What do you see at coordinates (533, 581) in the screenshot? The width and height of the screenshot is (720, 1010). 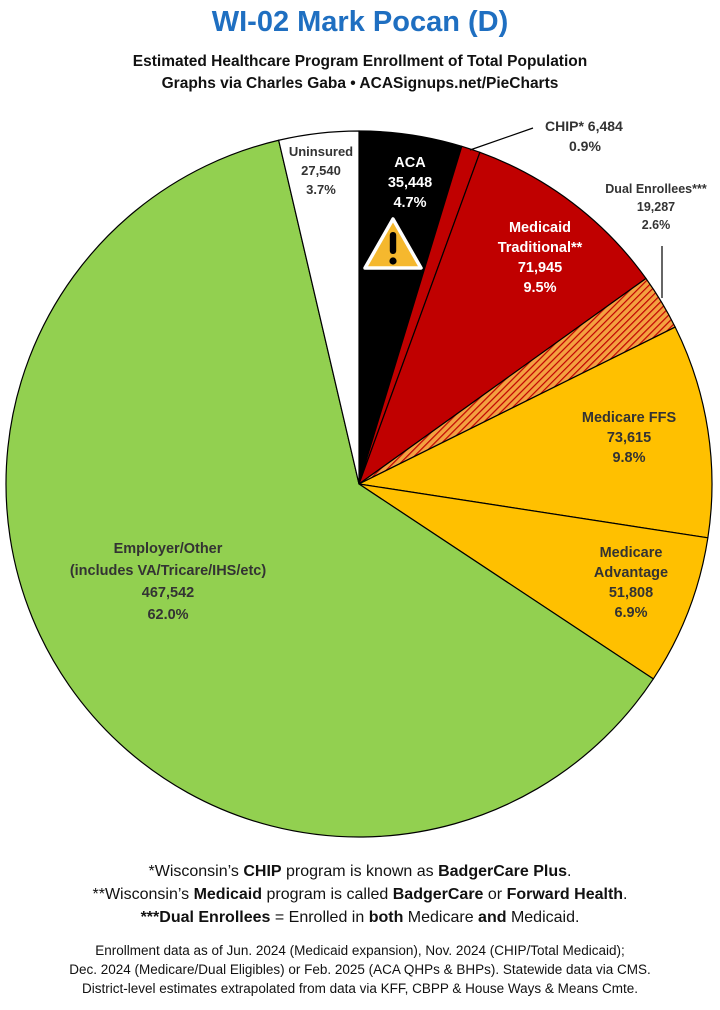 I see `pie-slice-medicare-advantage` at bounding box center [533, 581].